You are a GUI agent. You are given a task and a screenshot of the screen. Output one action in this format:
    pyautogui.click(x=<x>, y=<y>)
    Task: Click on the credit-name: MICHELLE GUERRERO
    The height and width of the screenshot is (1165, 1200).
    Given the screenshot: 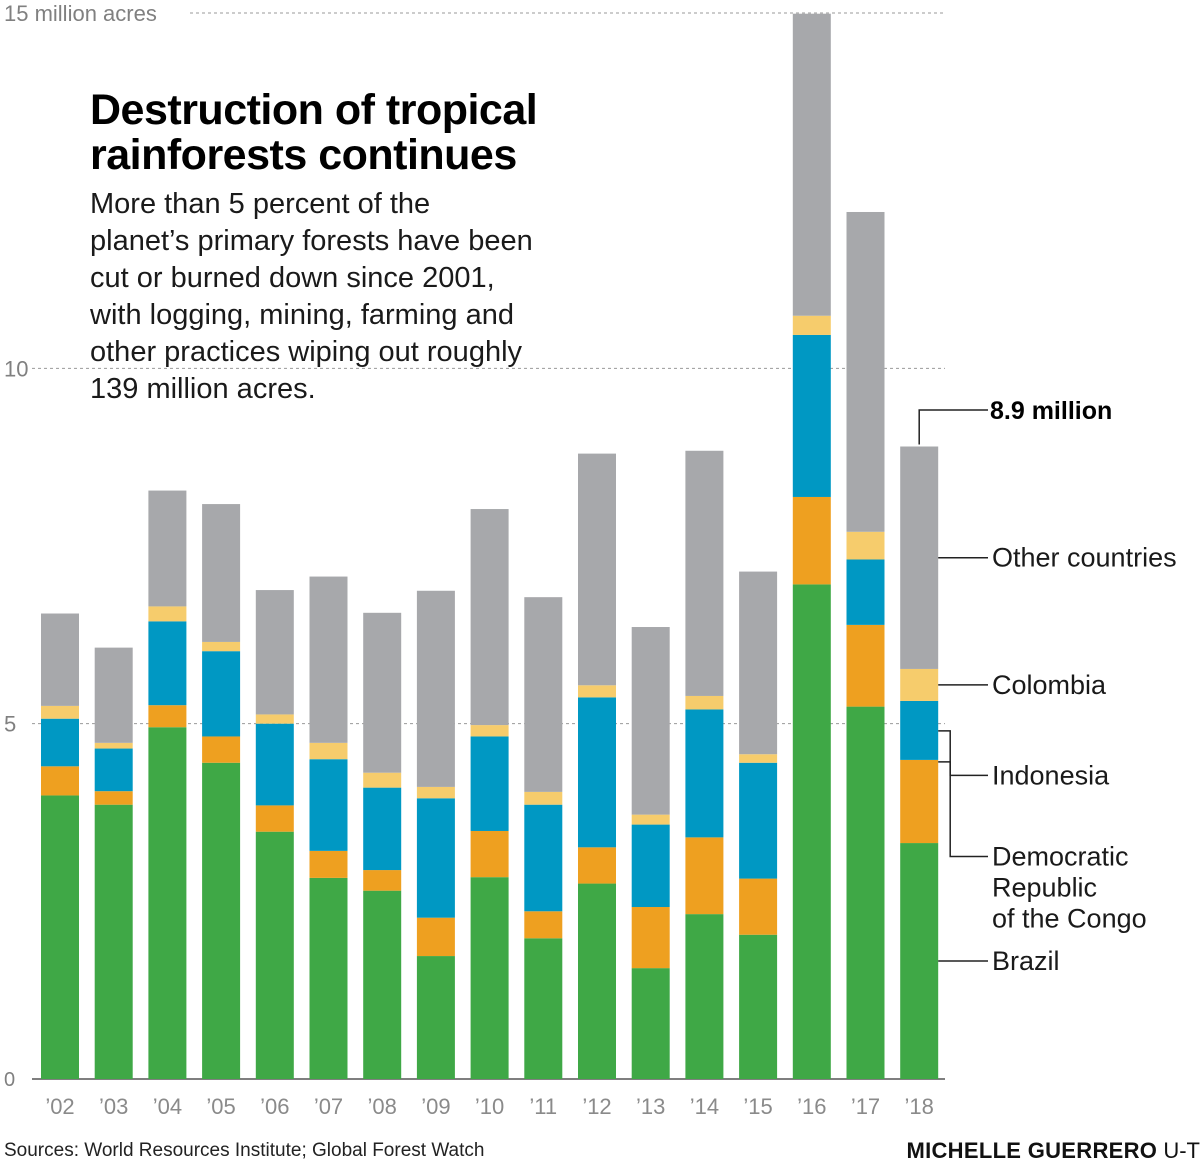 What is the action you would take?
    pyautogui.click(x=1032, y=1150)
    